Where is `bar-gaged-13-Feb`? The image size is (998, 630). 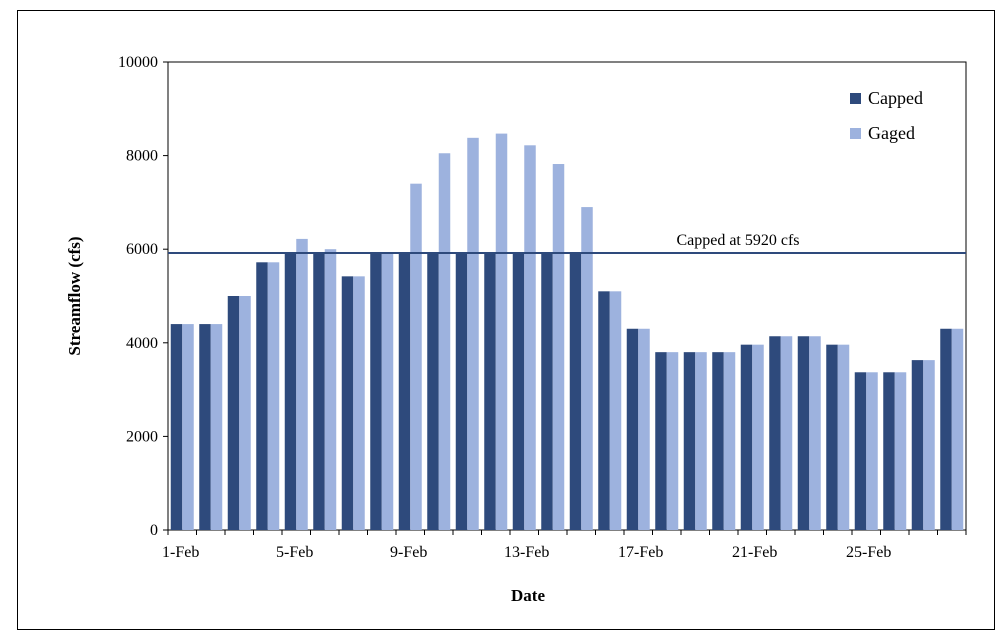 bar-gaged-13-Feb is located at coordinates (530, 338).